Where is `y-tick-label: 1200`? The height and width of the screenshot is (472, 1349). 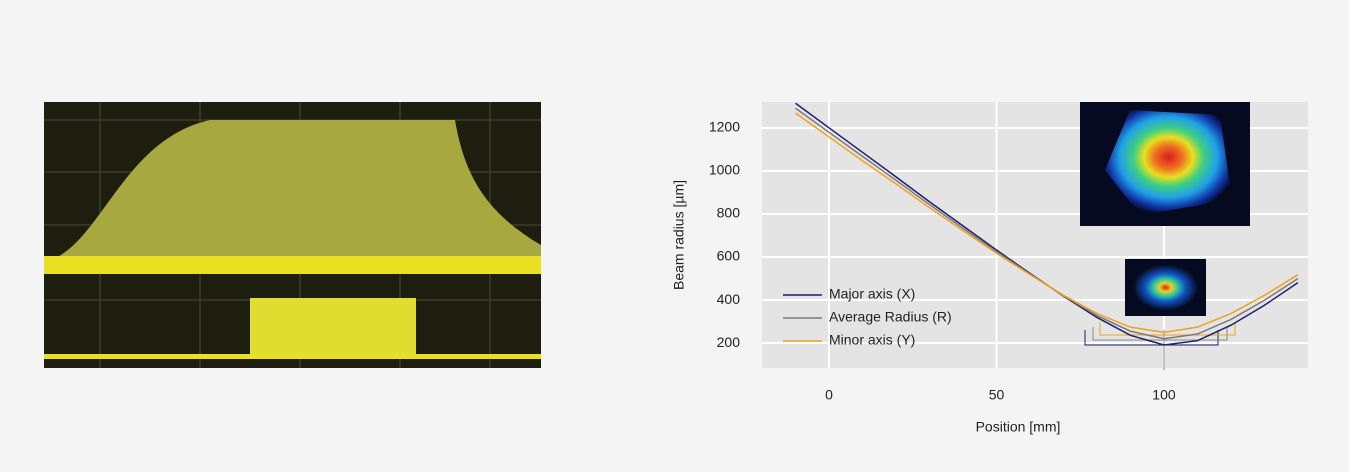 y-tick-label: 1200 is located at coordinates (724, 127).